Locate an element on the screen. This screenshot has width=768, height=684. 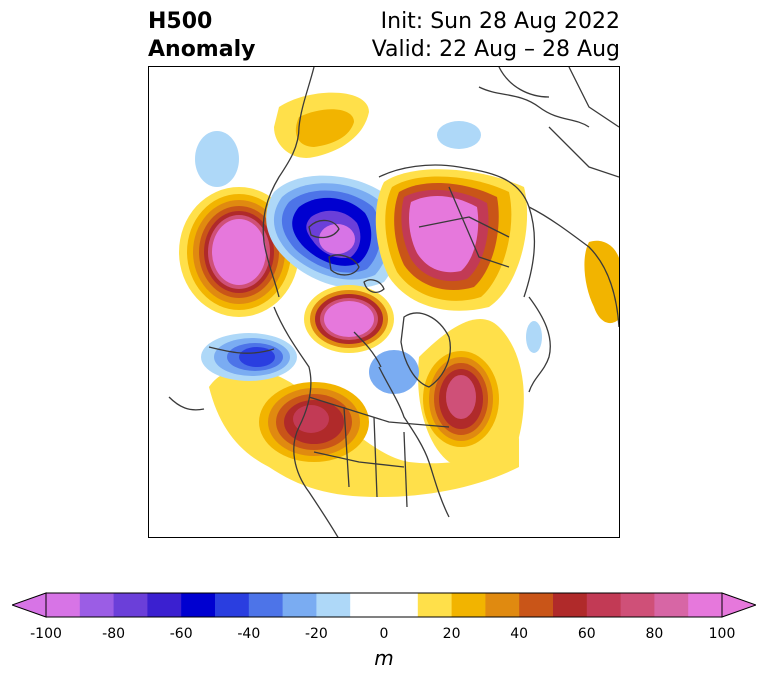
title-variable: H500 is located at coordinates (180, 21).